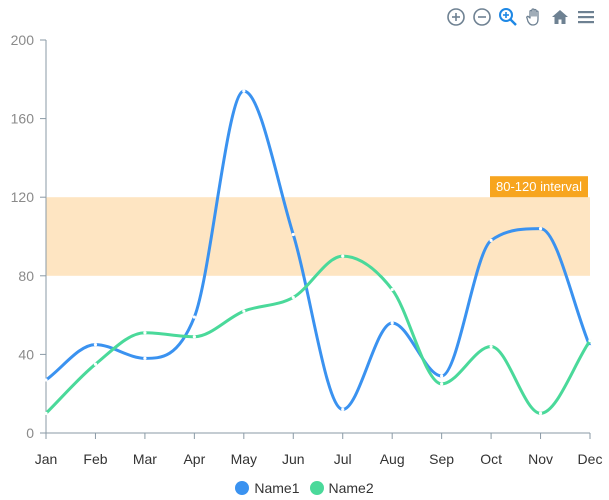  What do you see at coordinates (95, 459) in the screenshot?
I see `x-tick-label: Feb` at bounding box center [95, 459].